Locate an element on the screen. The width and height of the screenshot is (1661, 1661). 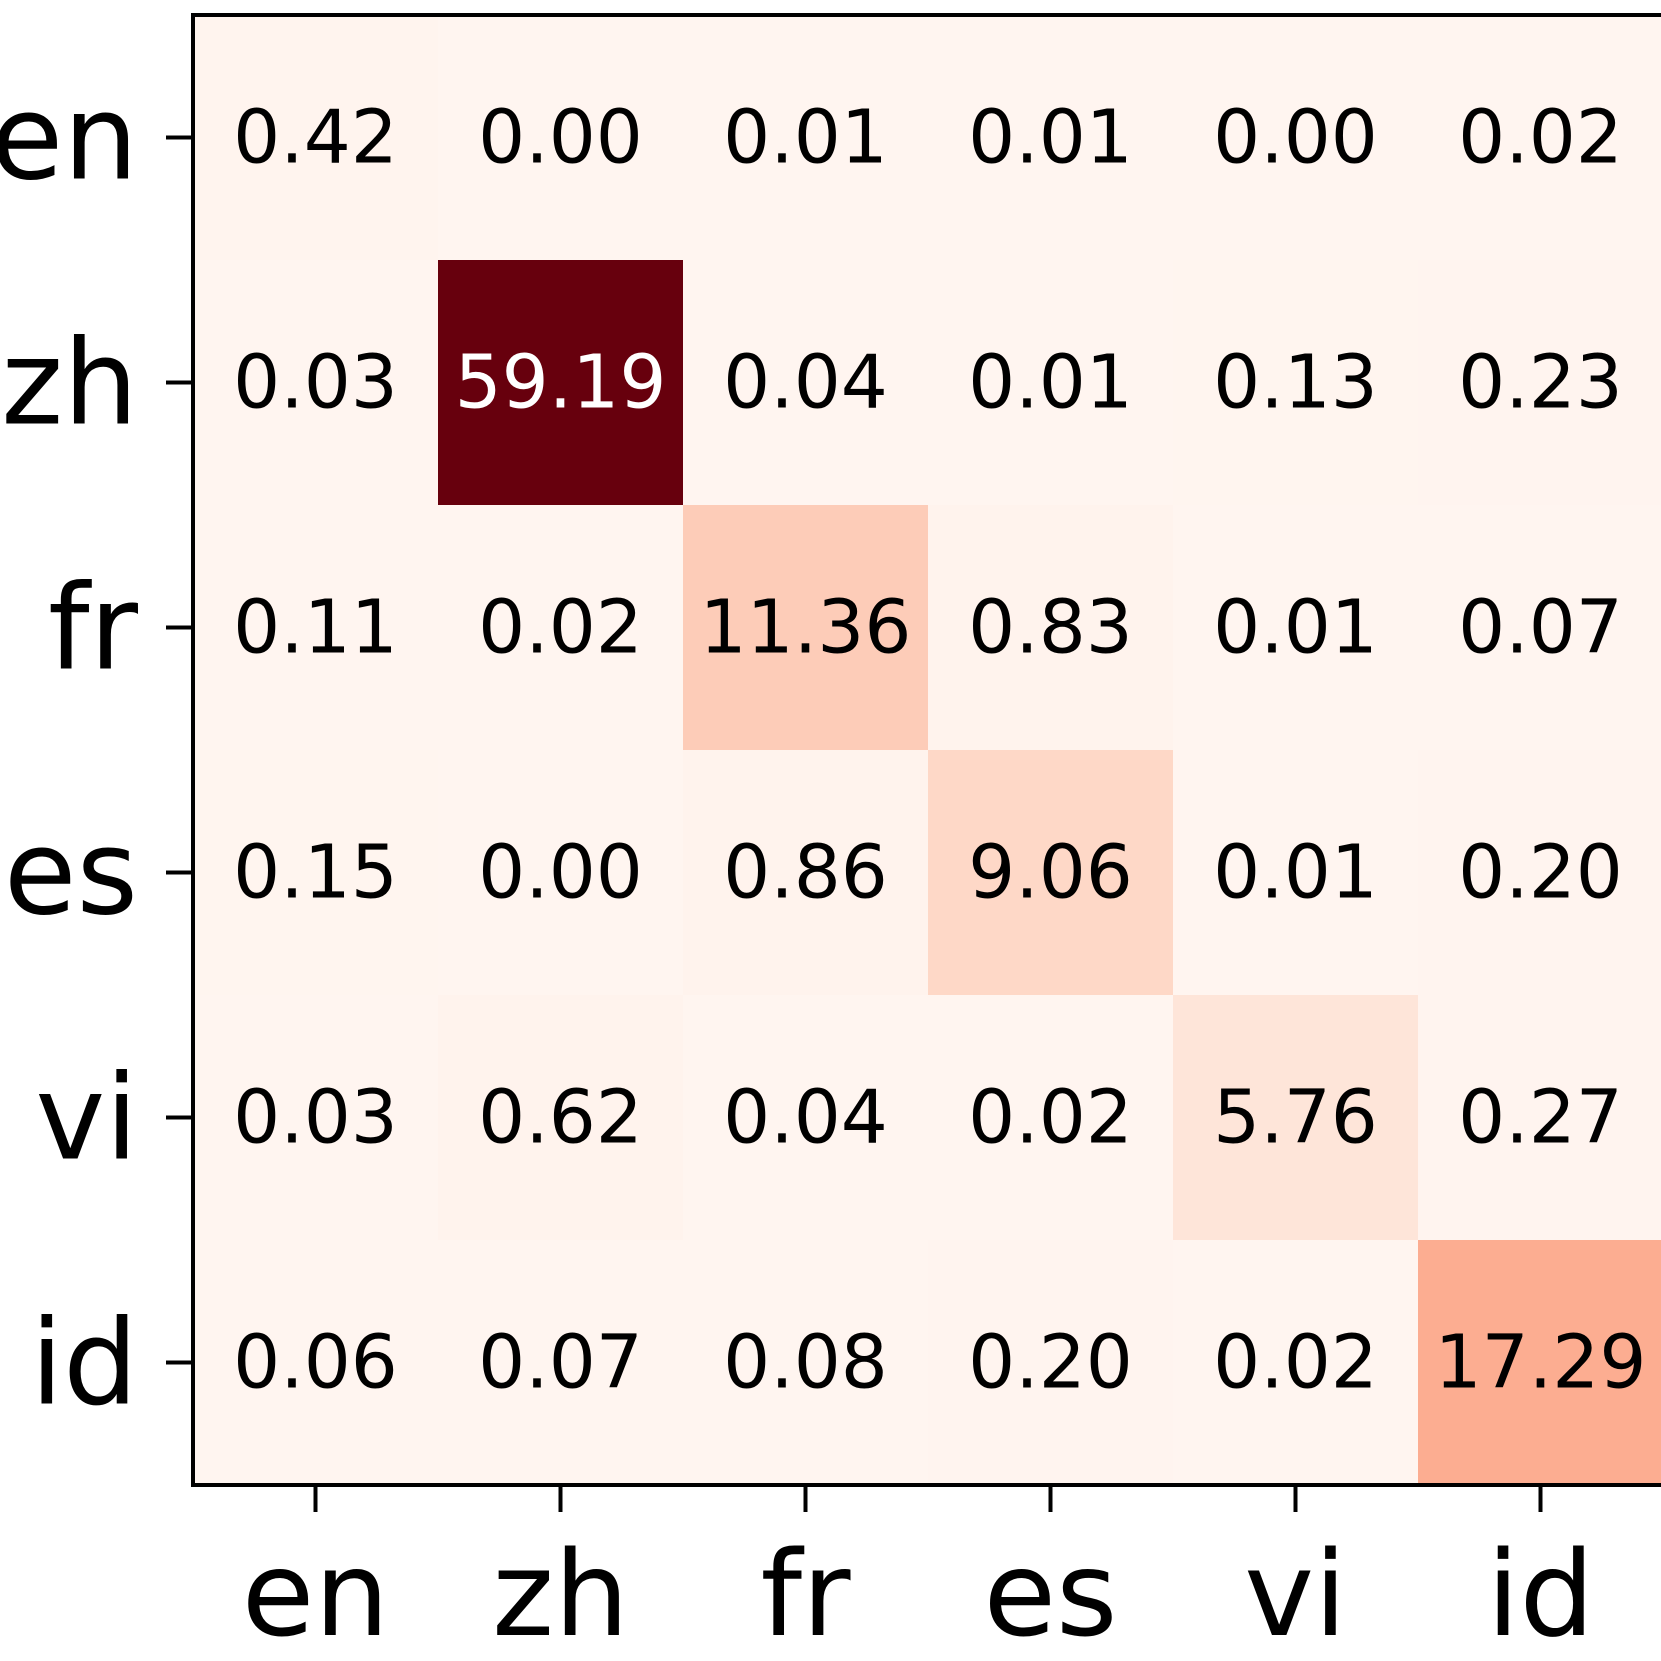
heatmap-cell-id-fr is located at coordinates (806, 1363).